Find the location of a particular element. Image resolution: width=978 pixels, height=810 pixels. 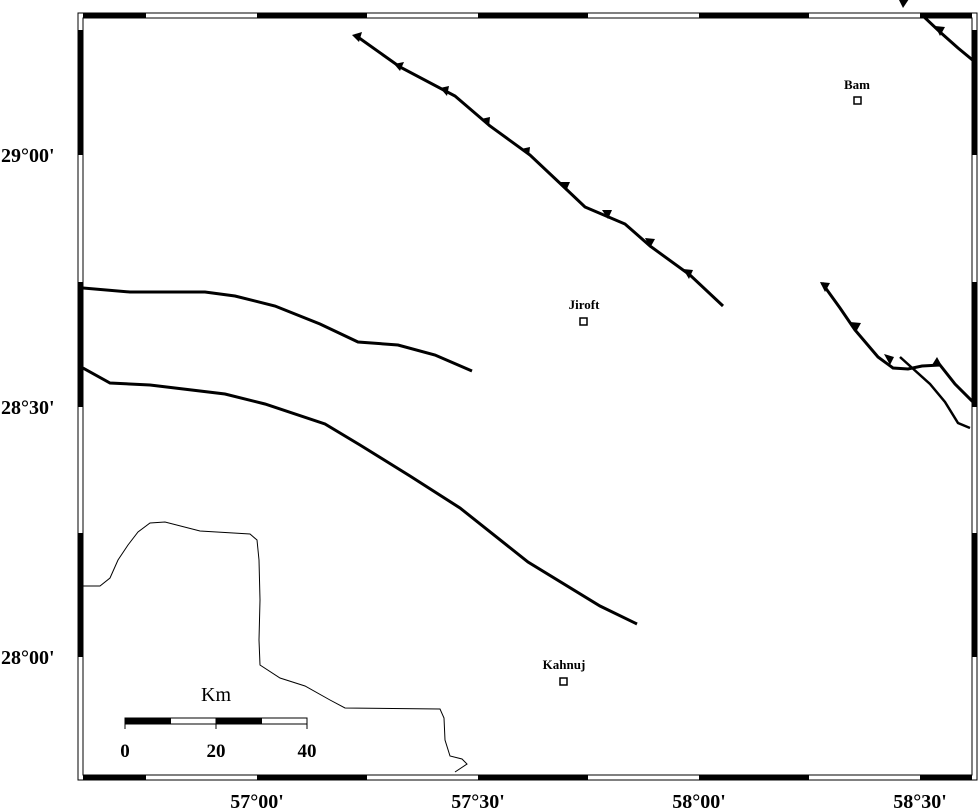

city-bam: Bam is located at coordinates (857, 91).